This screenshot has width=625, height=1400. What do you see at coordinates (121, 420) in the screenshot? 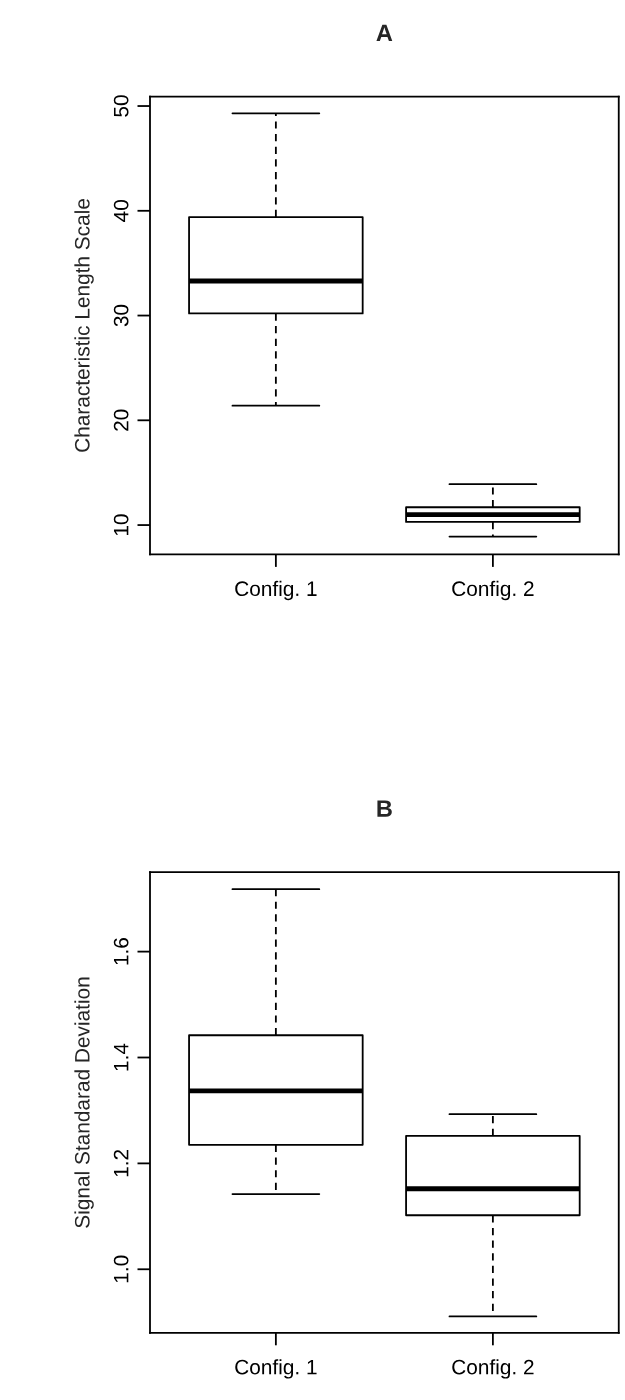
I see `y-tick-label: 20` at bounding box center [121, 420].